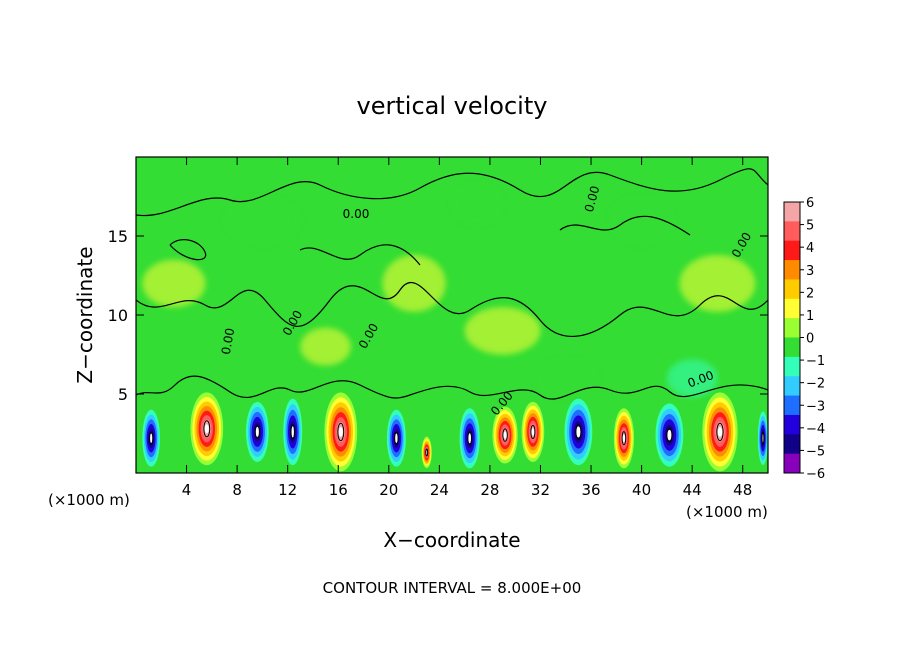  I want to click on colorbar-tick-label-0: 6, so click(810, 203).